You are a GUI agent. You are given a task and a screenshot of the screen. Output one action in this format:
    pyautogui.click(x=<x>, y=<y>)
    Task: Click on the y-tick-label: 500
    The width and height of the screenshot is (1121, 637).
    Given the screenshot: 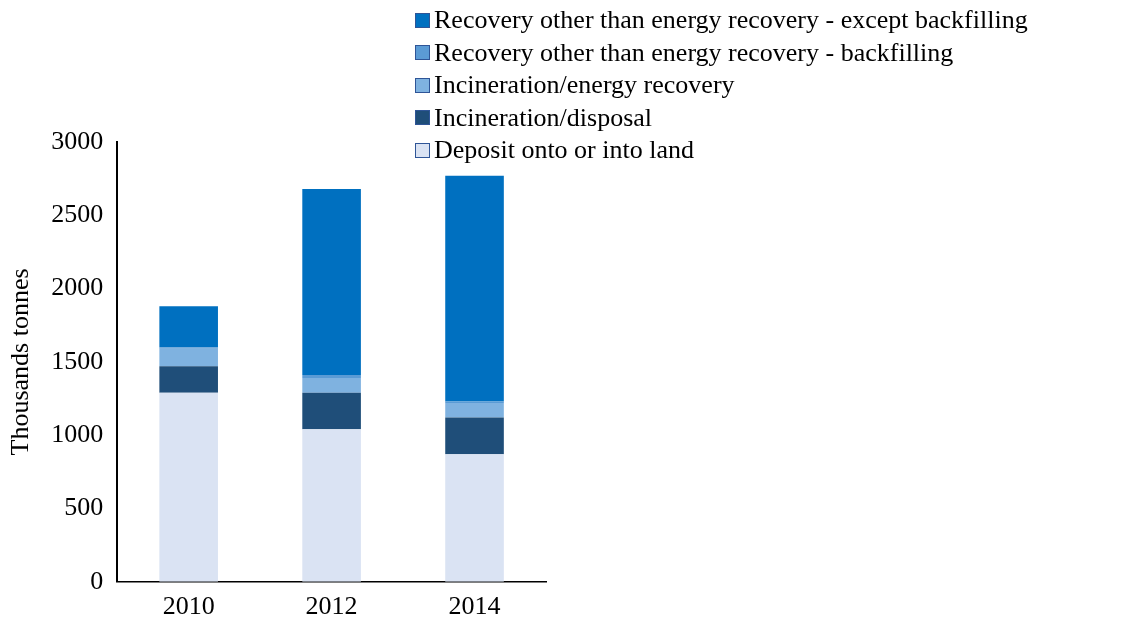 What is the action you would take?
    pyautogui.click(x=84, y=507)
    